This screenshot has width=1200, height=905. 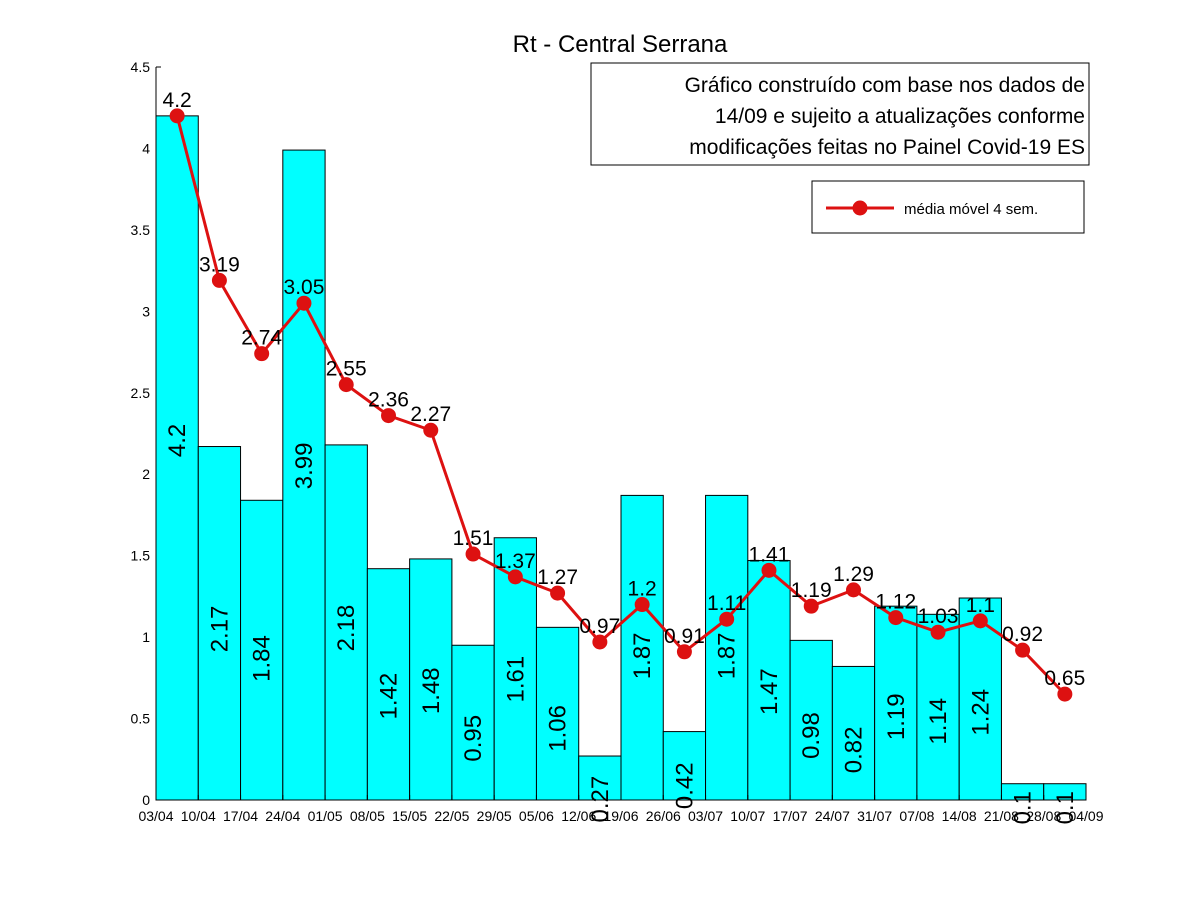 What do you see at coordinates (578, 816) in the screenshot?
I see `x-tick-label: 12/06` at bounding box center [578, 816].